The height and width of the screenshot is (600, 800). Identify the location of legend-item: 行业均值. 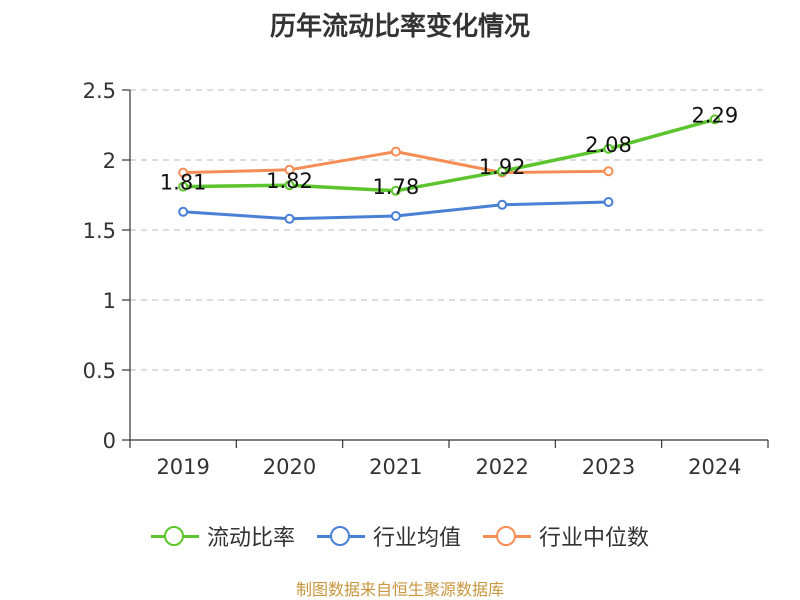
(388, 536).